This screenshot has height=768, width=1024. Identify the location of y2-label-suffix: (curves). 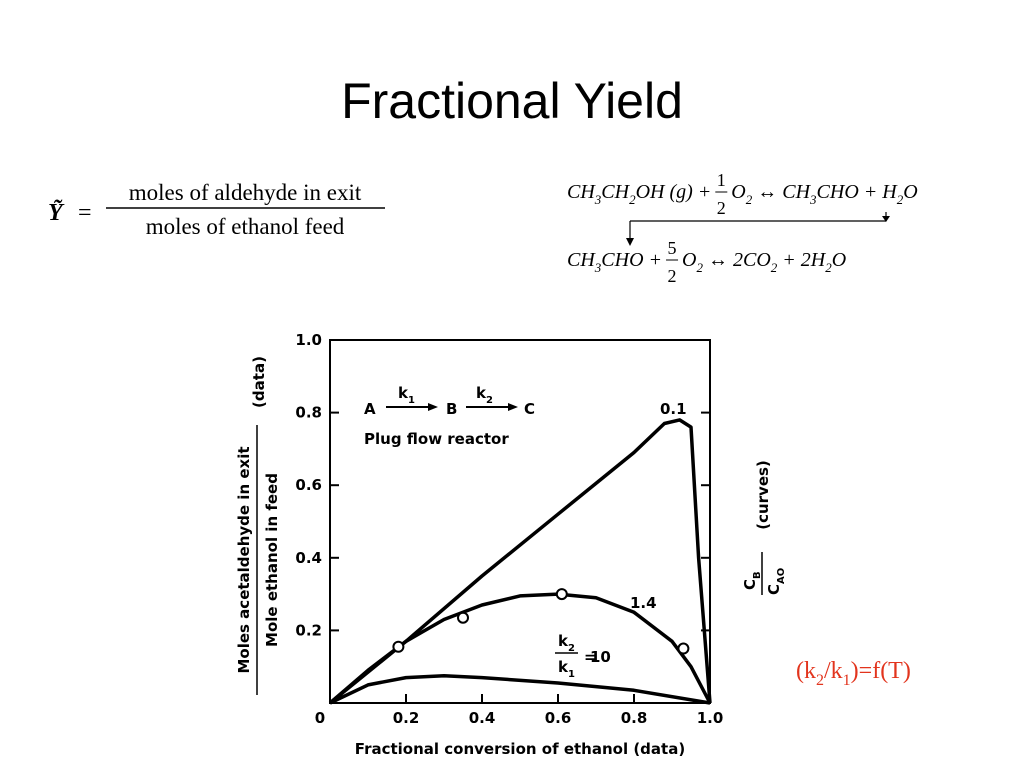
(763, 495).